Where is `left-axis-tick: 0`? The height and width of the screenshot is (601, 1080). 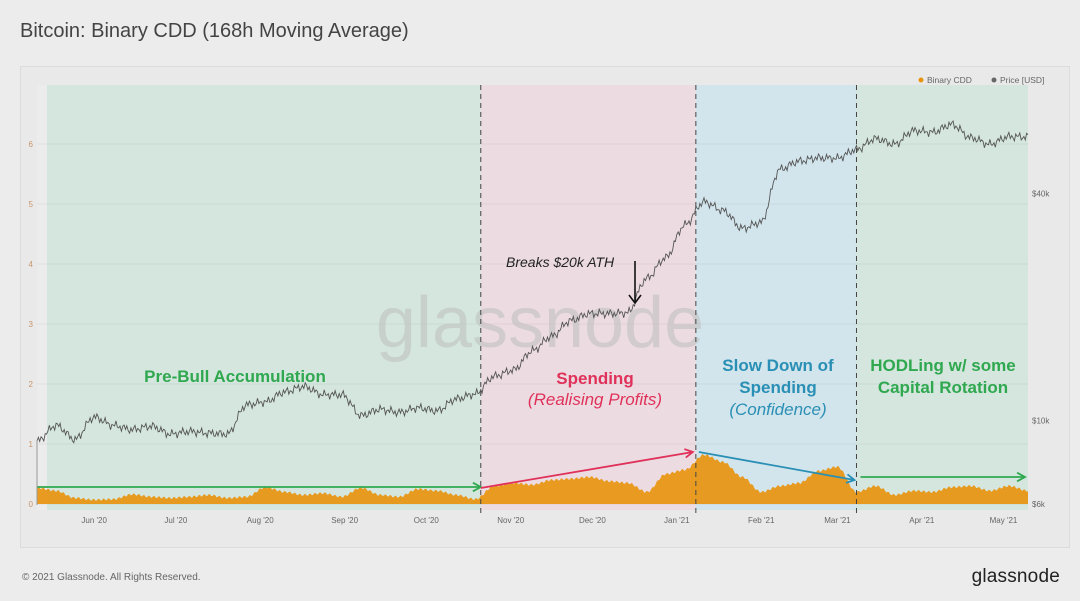 left-axis-tick: 0 is located at coordinates (31, 504).